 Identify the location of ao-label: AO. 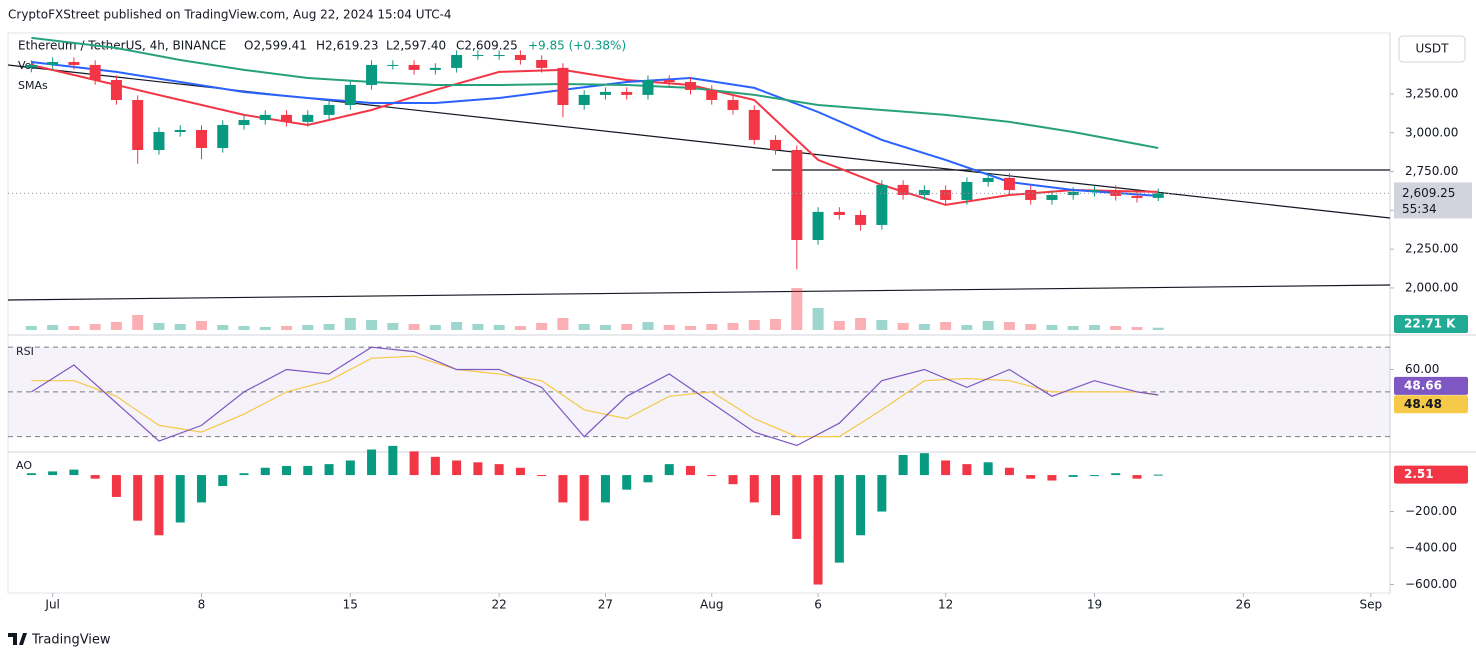
(24, 465).